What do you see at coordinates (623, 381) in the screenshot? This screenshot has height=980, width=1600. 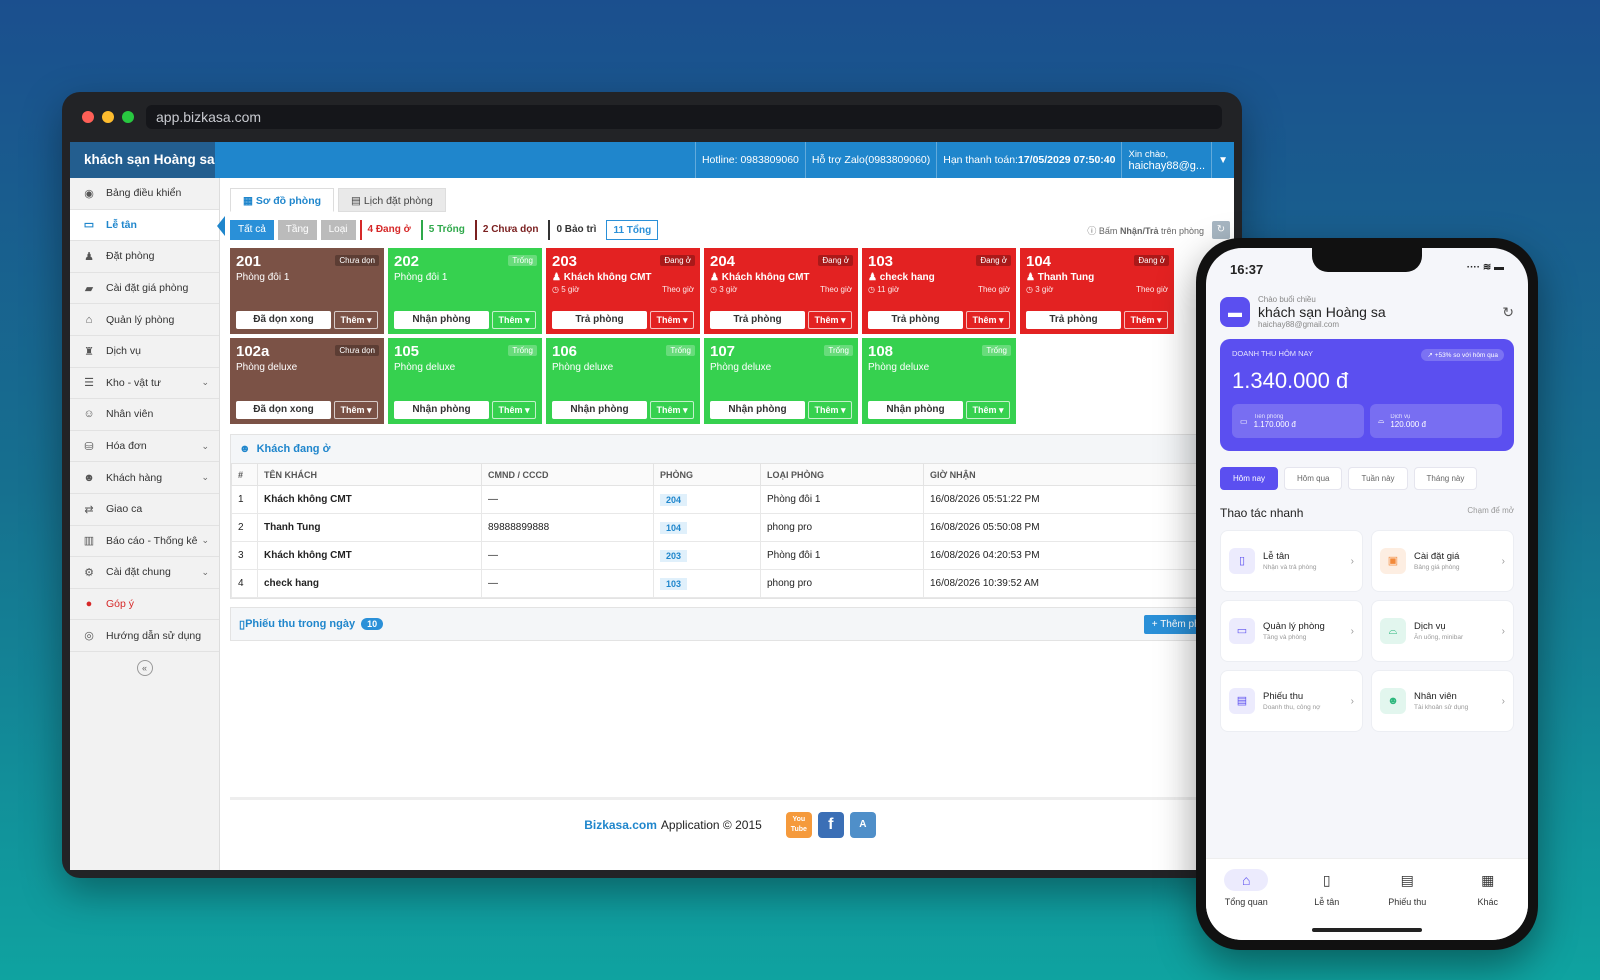 I see `room-card: 106 Trống Phòng deluxe Nhận phòng Thêm ▾` at bounding box center [623, 381].